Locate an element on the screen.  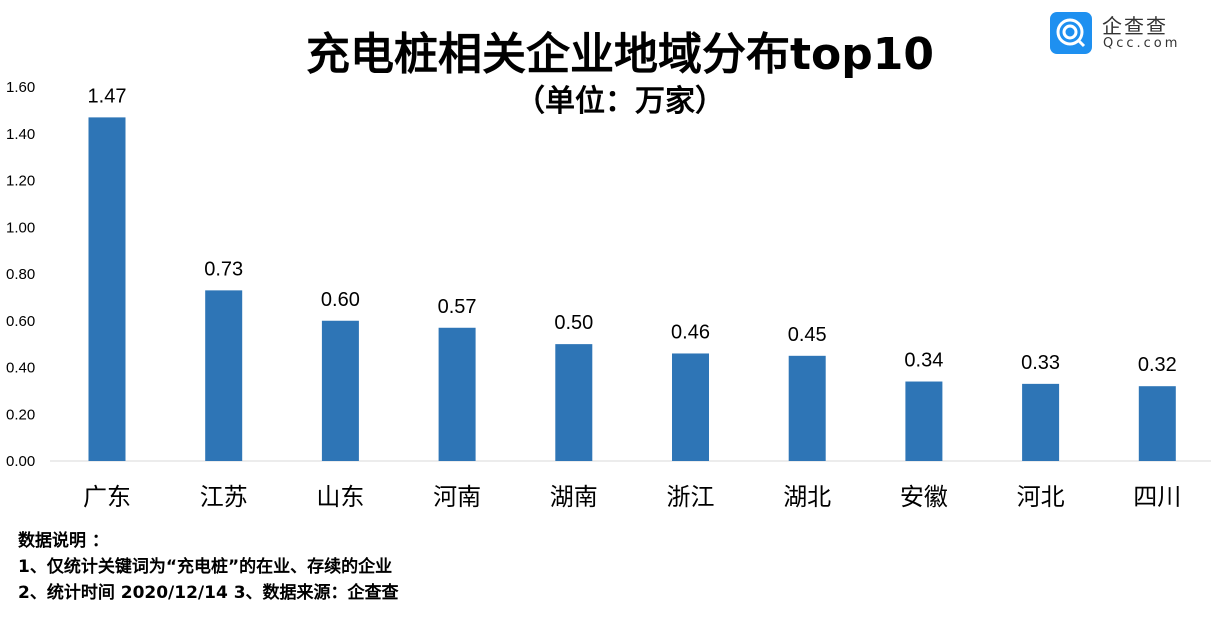
x-tick-label: 河南 is located at coordinates (457, 497).